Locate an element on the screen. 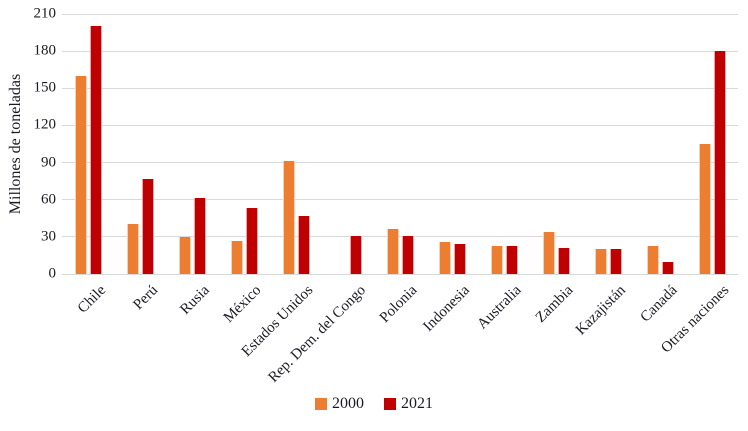 This screenshot has height=431, width=748. legend-swatch-2000 is located at coordinates (321, 404).